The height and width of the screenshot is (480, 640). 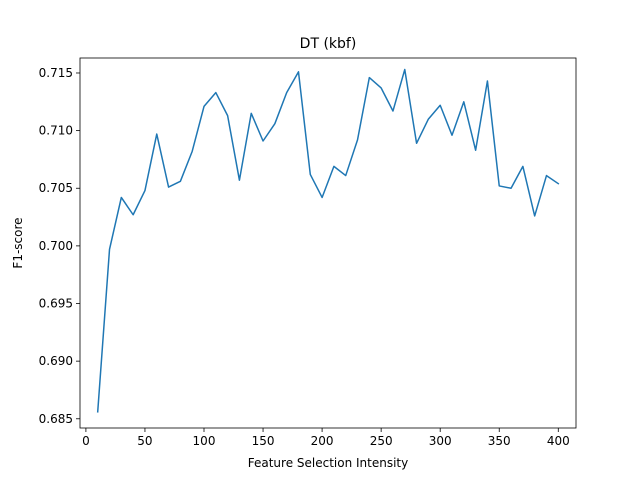 I want to click on chart-title: DT (kbf), so click(x=328, y=44).